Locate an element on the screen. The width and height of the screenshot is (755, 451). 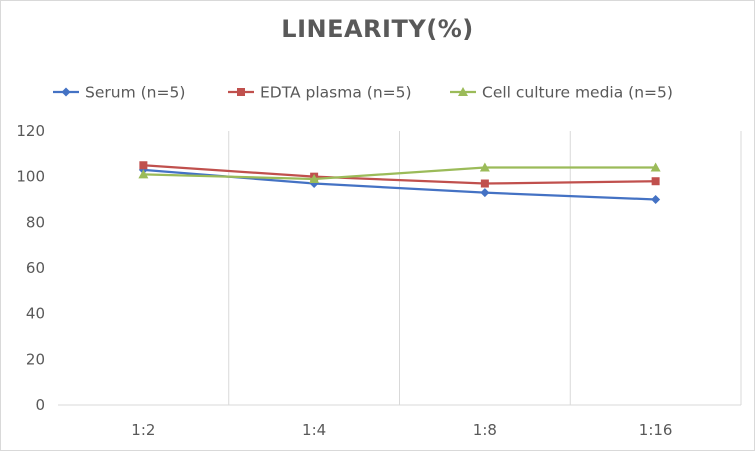
x-tick-label: 1:16 is located at coordinates (656, 430).